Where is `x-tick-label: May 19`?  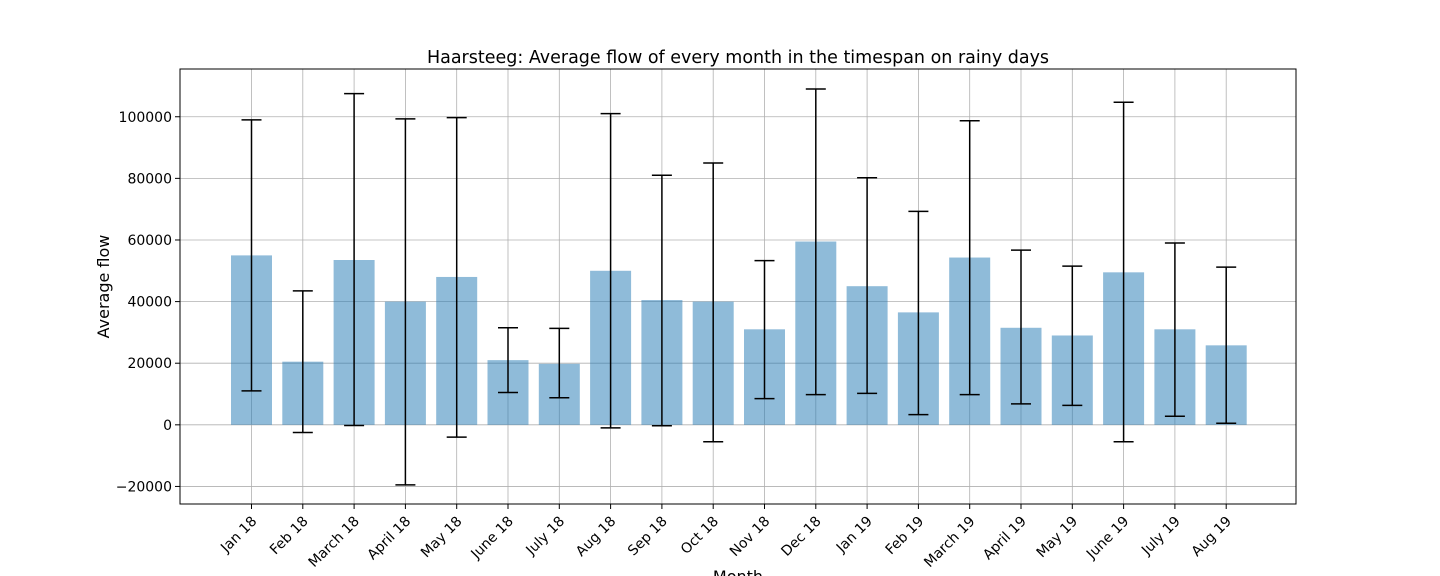
x-tick-label: May 19 is located at coordinates (1058, 538).